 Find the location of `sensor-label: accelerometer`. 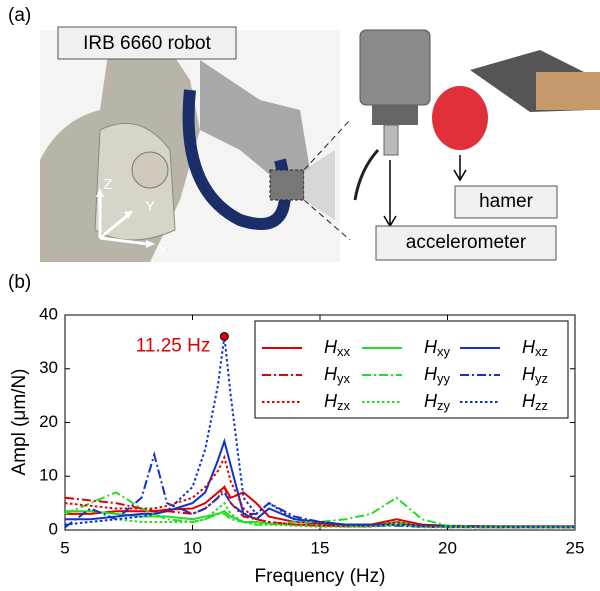

sensor-label: accelerometer is located at coordinates (466, 242).